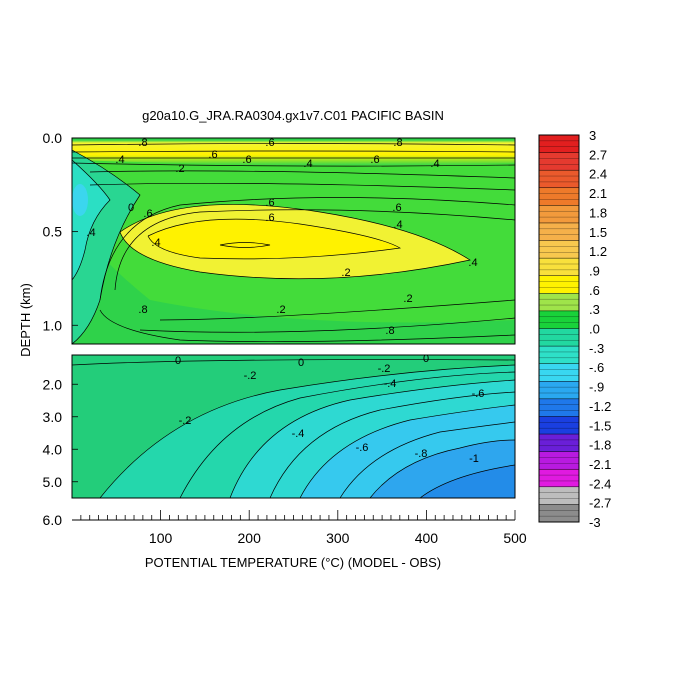 This screenshot has height=675, width=675. Describe the element at coordinates (600, 503) in the screenshot. I see `colorbar-label: -2.7` at that location.